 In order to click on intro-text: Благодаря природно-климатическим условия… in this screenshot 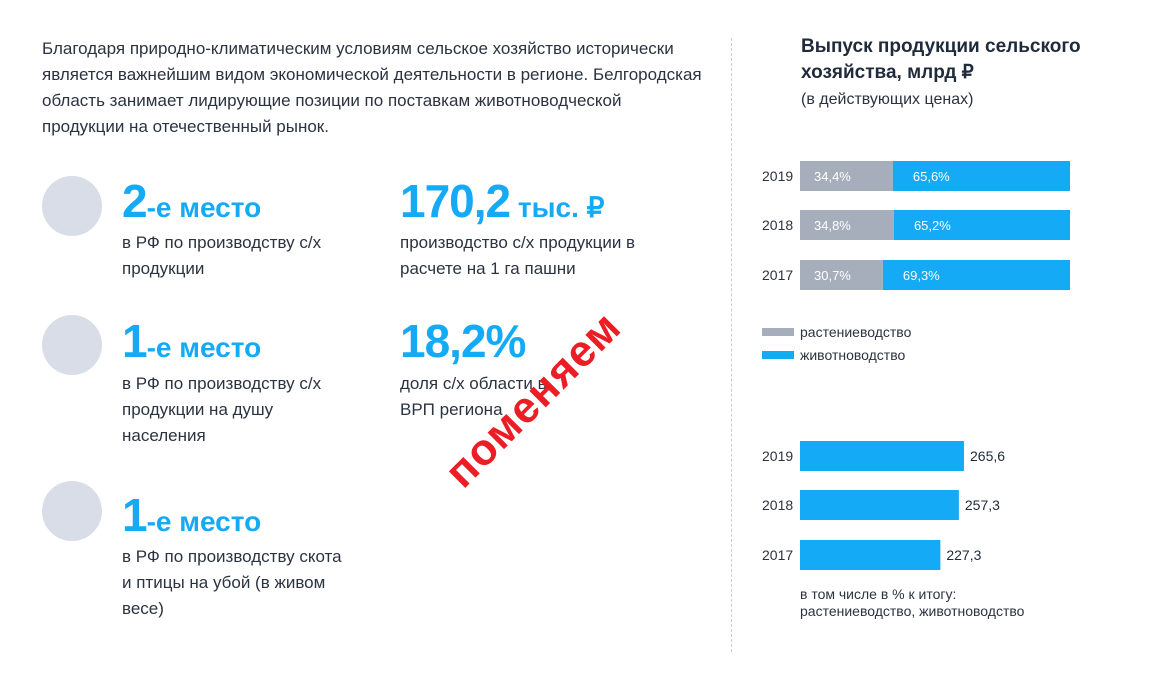, I will do `click(372, 87)`.